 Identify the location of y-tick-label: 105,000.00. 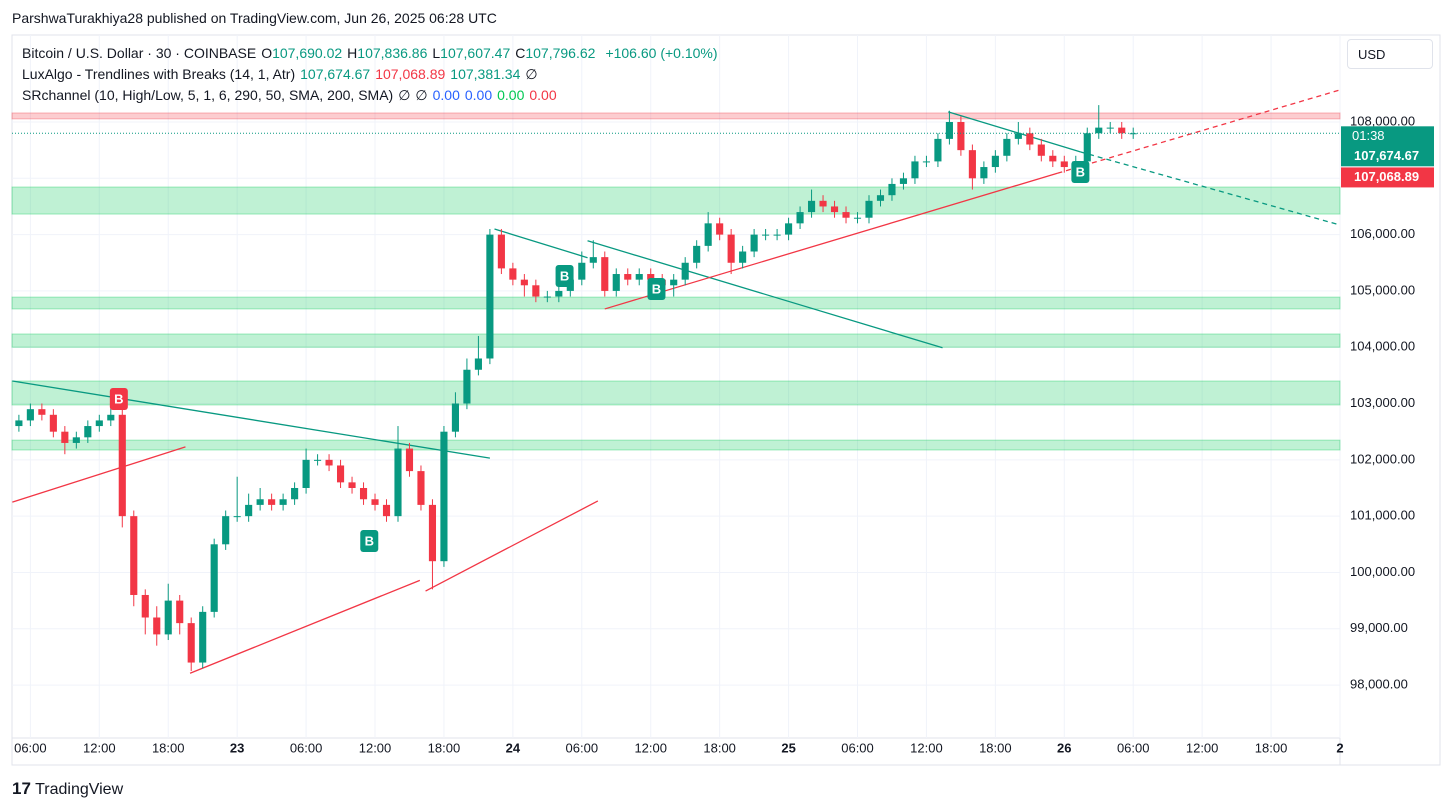
(1382, 289).